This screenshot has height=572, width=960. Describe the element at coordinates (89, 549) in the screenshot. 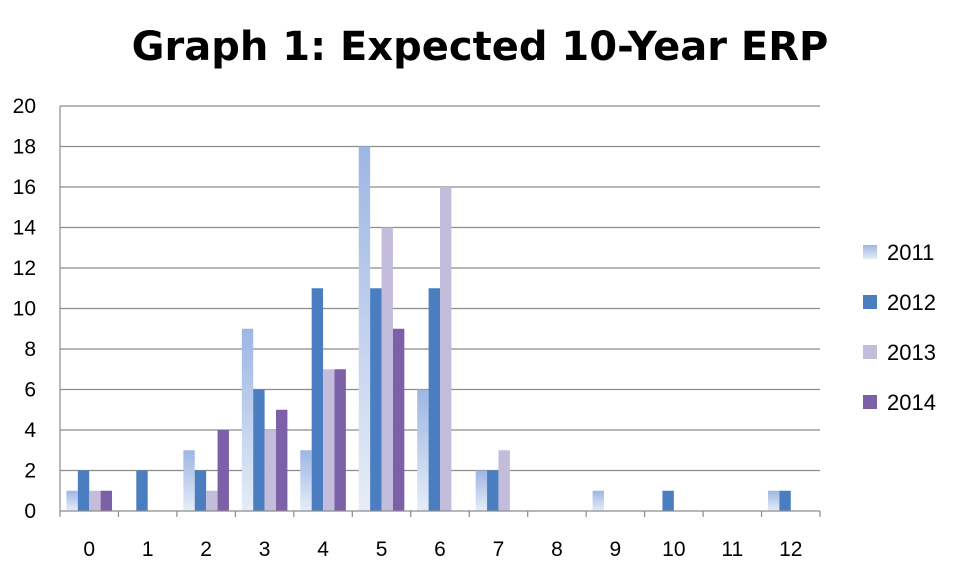

I see `x-tick-label: 0` at that location.